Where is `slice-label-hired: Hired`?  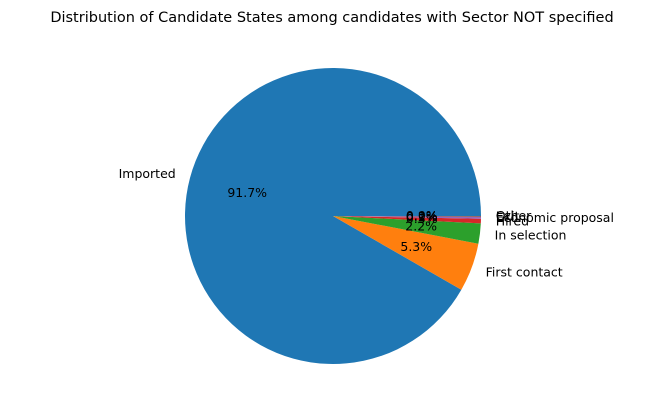
slice-label-hired: Hired is located at coordinates (512, 221).